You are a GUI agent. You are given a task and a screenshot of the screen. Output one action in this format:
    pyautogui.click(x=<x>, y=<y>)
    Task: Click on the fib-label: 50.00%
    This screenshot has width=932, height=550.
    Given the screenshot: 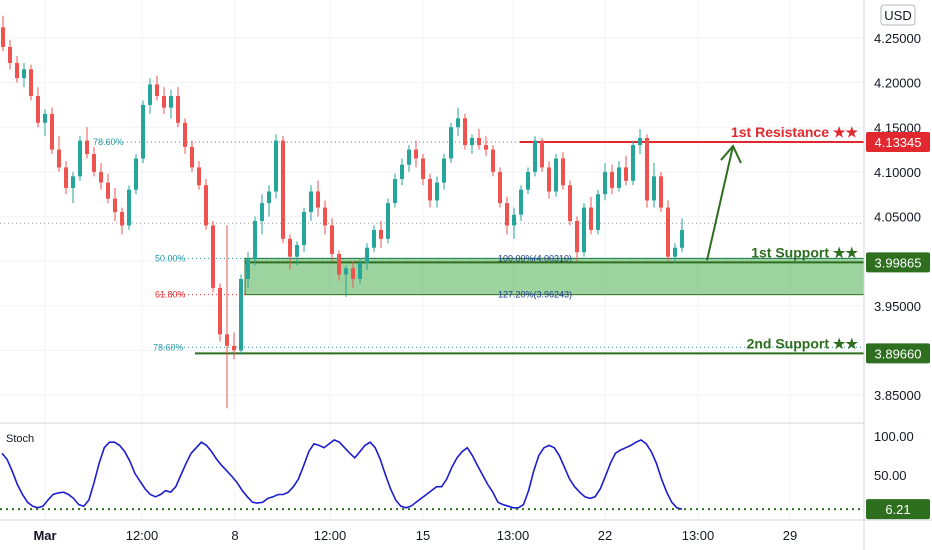 What is the action you would take?
    pyautogui.click(x=170, y=258)
    